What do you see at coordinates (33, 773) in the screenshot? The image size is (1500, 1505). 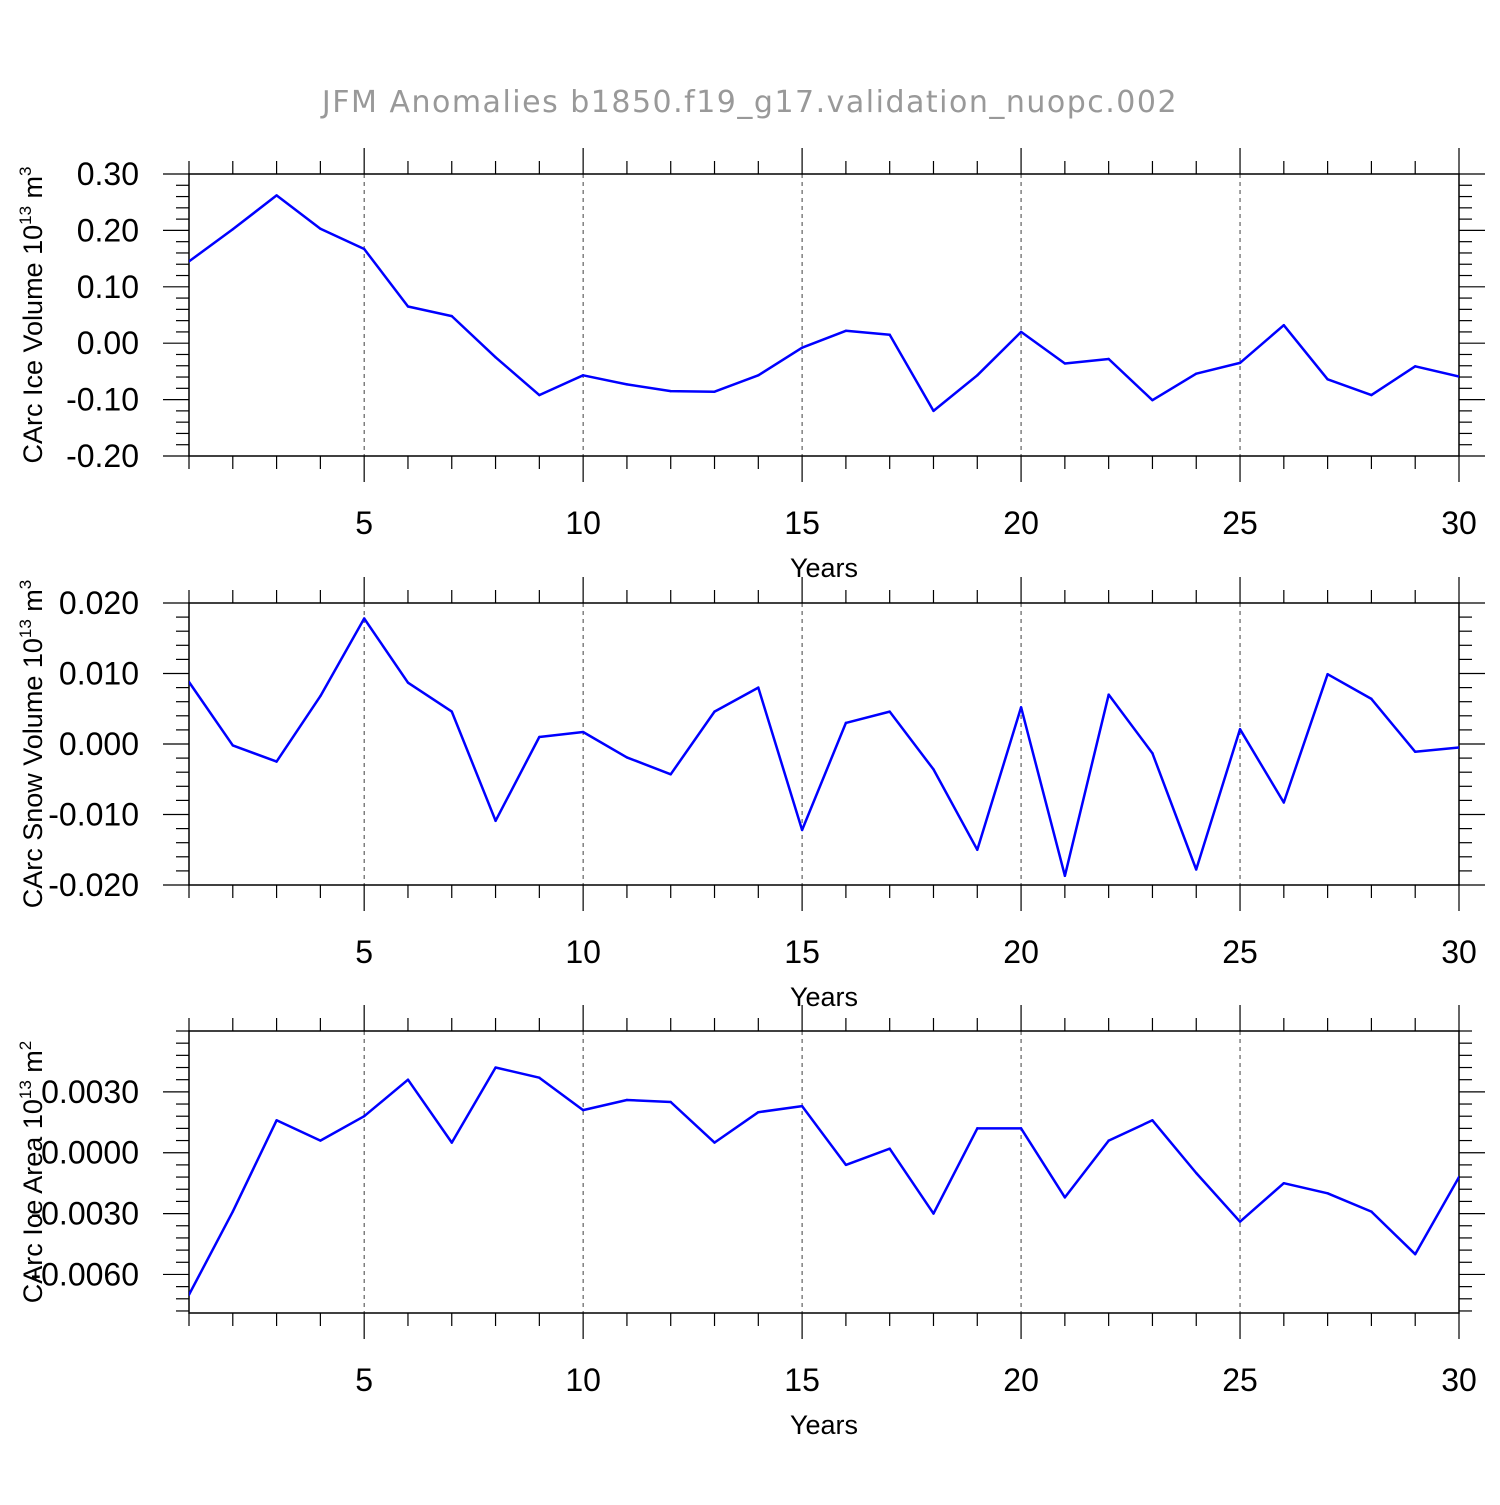 I see `y-axis-label-text: CArc Snow Volume 10` at bounding box center [33, 773].